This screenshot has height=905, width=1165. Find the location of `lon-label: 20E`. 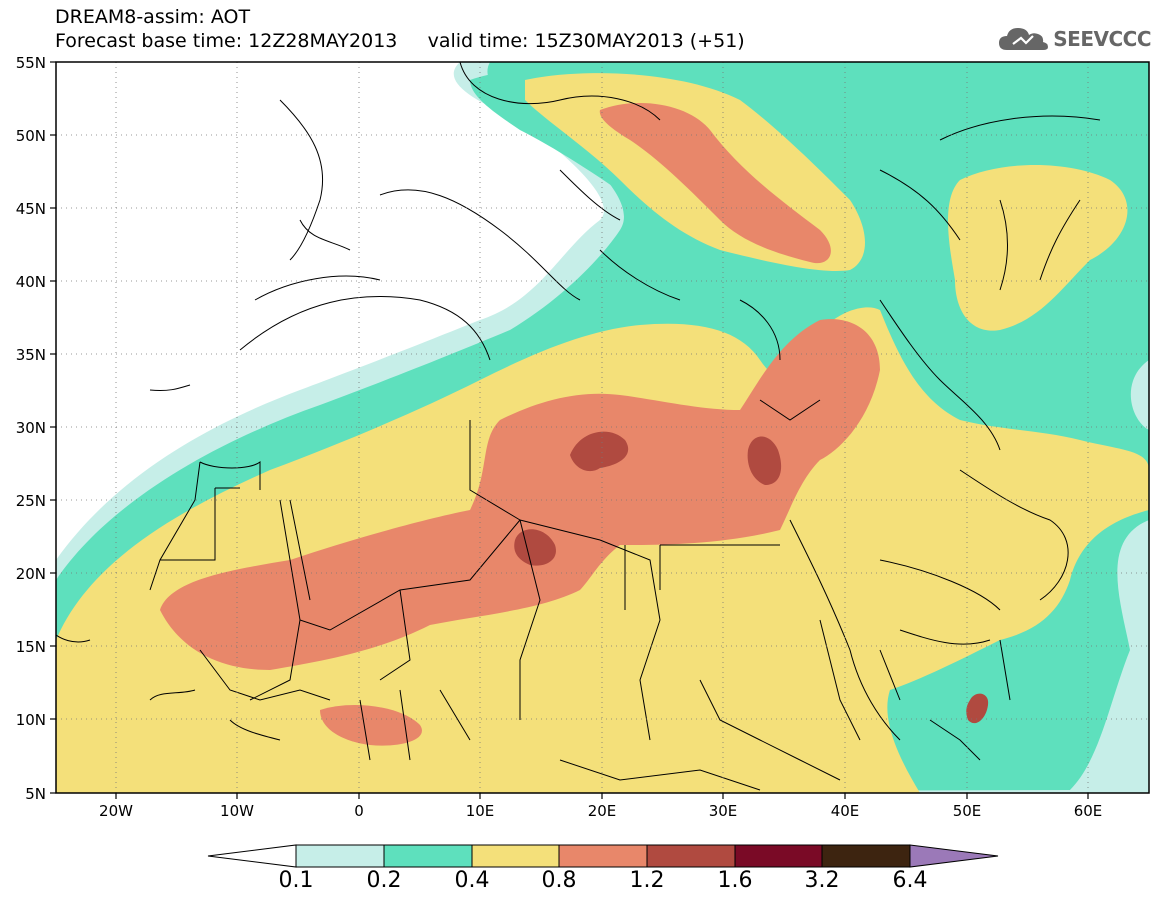

lon-label: 20E is located at coordinates (602, 811).